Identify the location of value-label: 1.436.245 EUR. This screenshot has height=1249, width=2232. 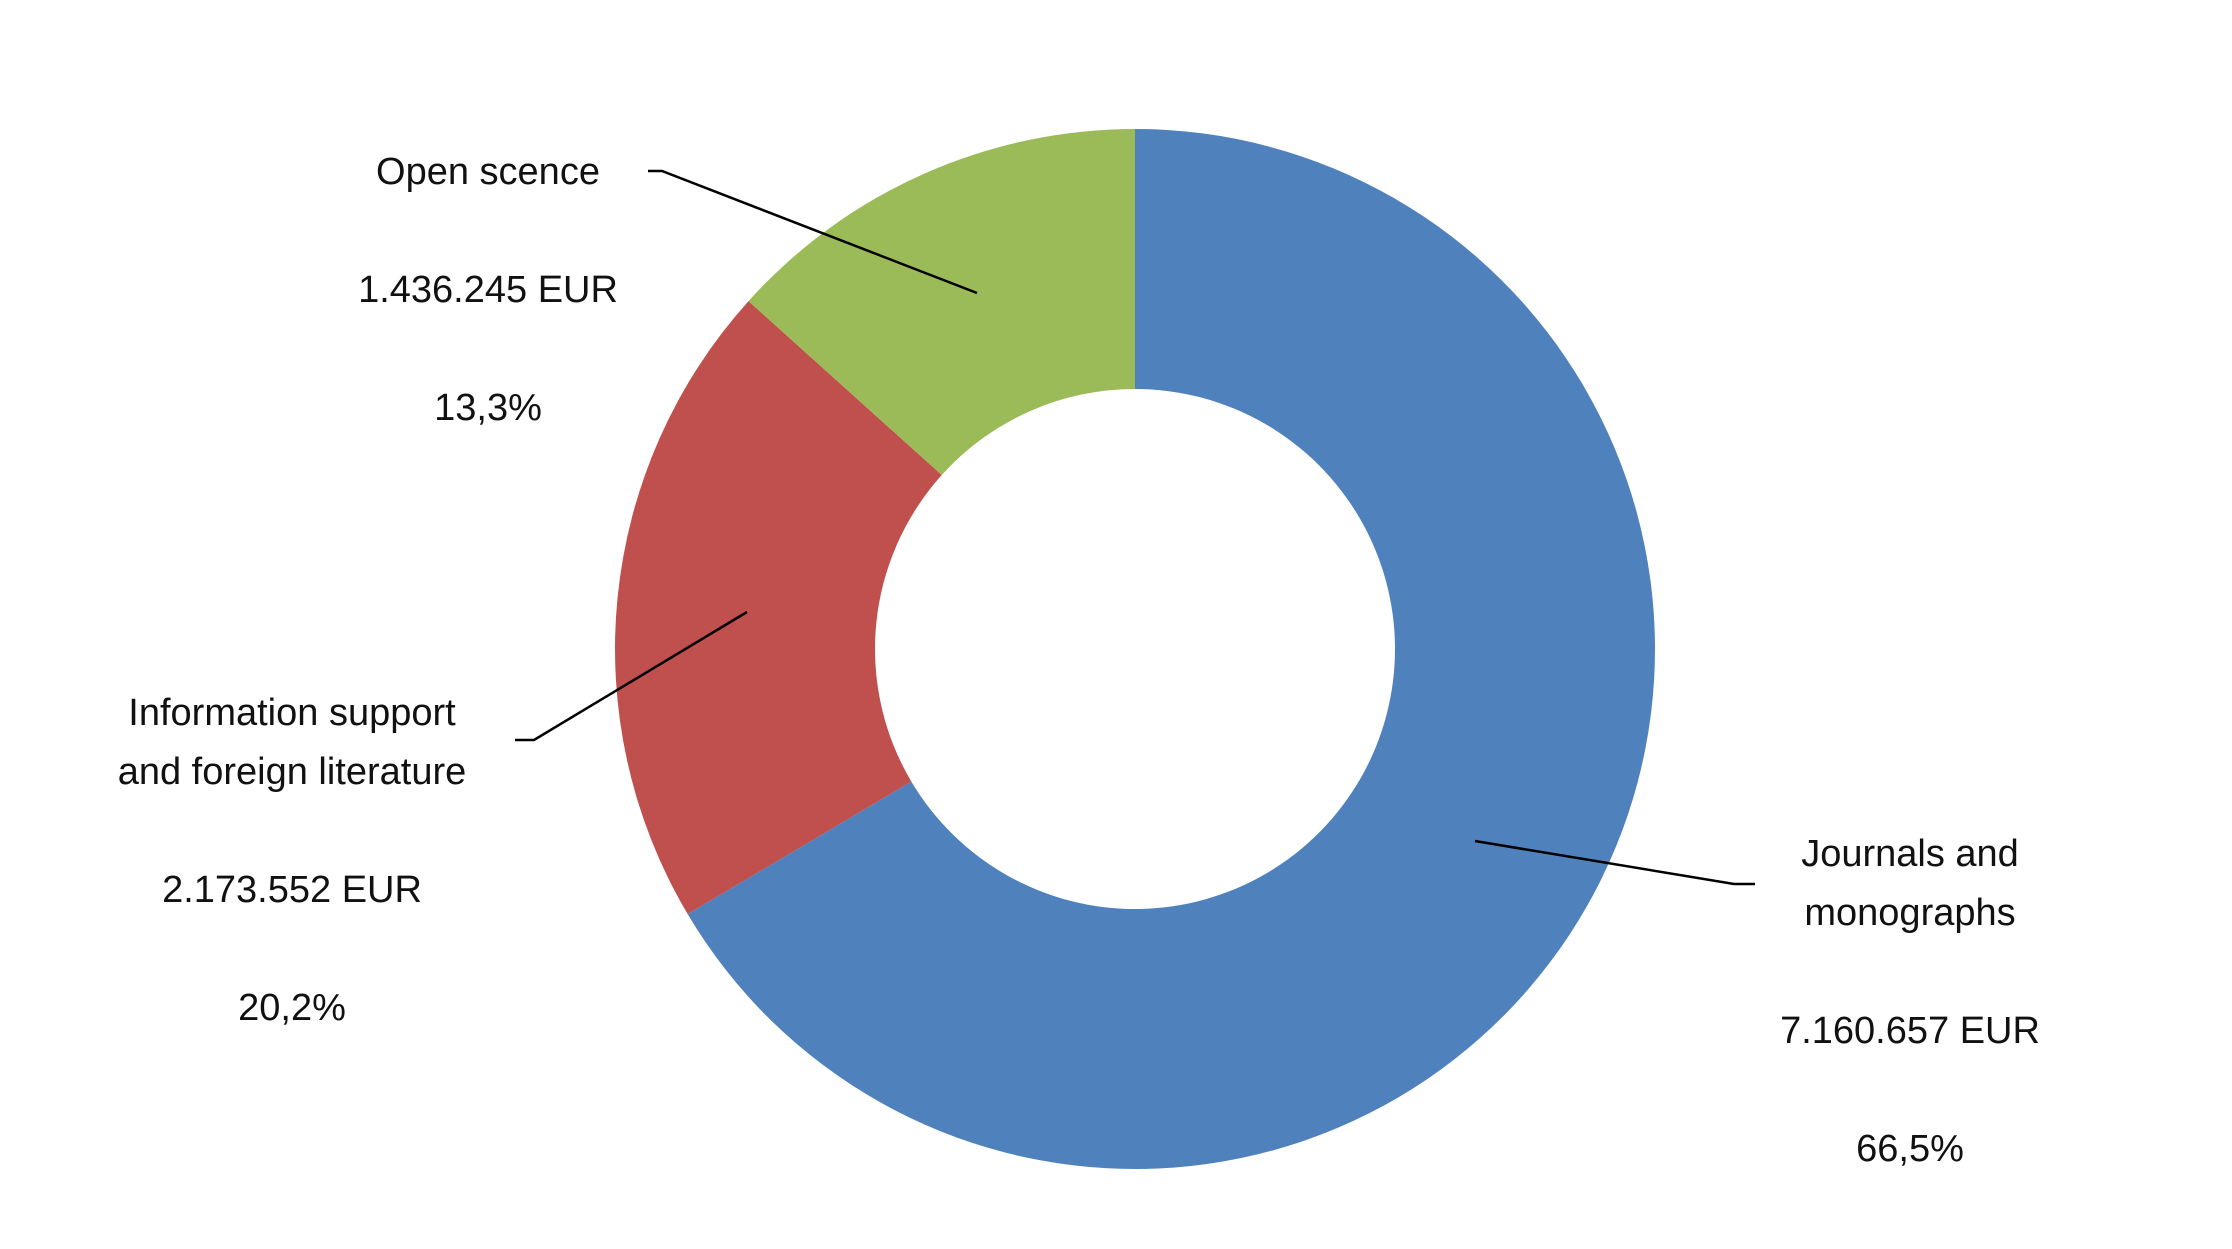
(488, 290).